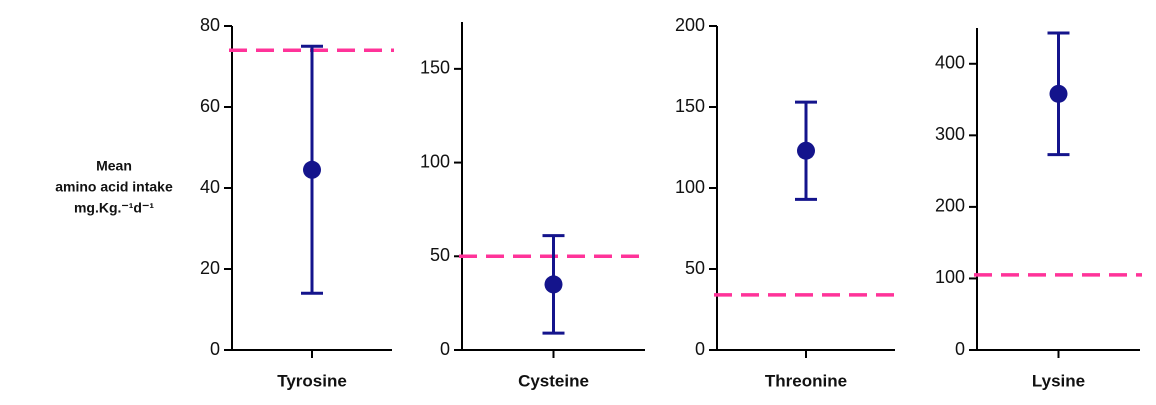  Describe the element at coordinates (312, 380) in the screenshot. I see `x-tick-label: Tyrosine` at that location.